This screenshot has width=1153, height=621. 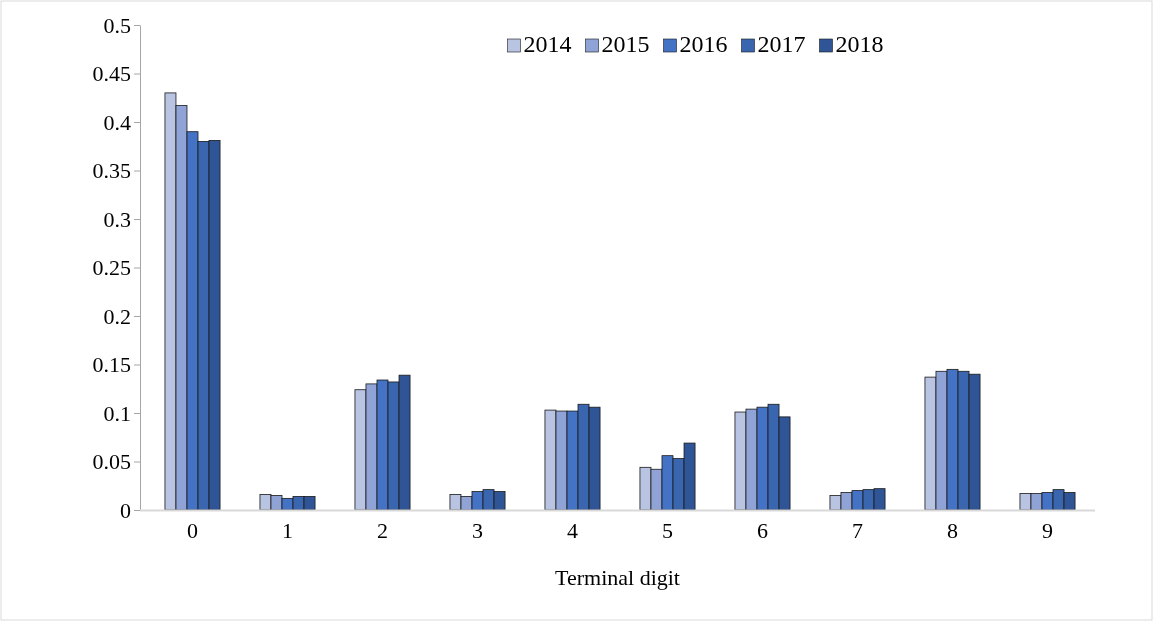 What do you see at coordinates (667, 530) in the screenshot?
I see `x-tick-label: 5` at bounding box center [667, 530].